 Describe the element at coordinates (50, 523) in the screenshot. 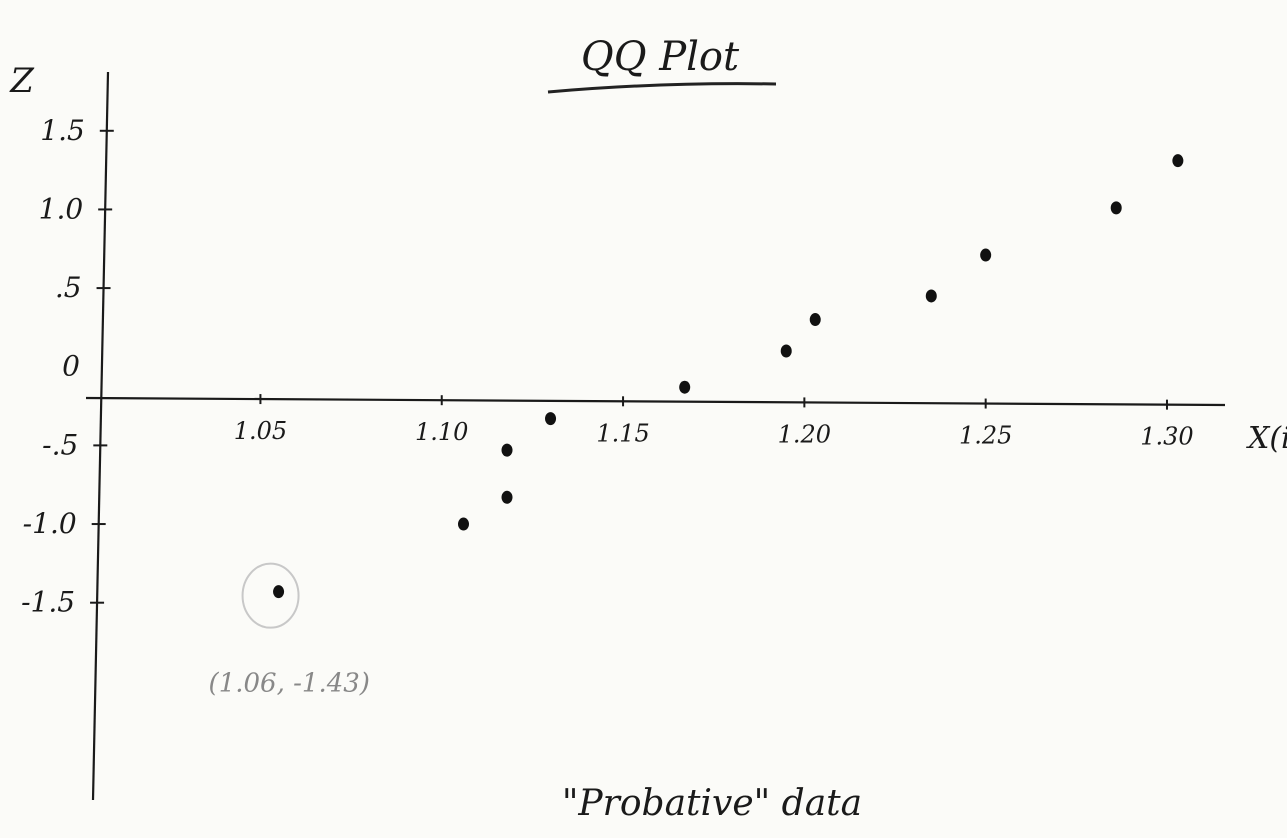

I see `y-tick-label: -1.0` at that location.